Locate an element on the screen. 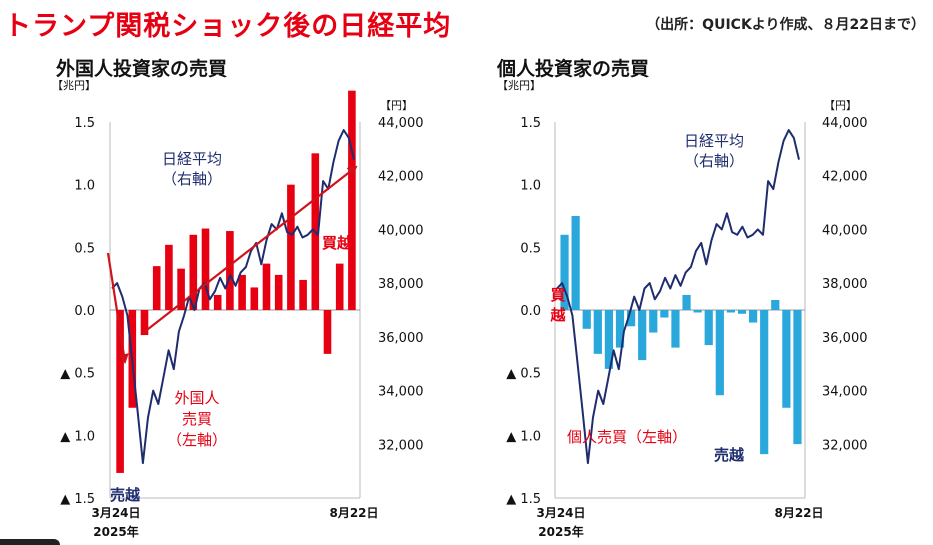 This screenshot has height=545, width=933. foreign-x-start-year: 2025年 is located at coordinates (115, 531).